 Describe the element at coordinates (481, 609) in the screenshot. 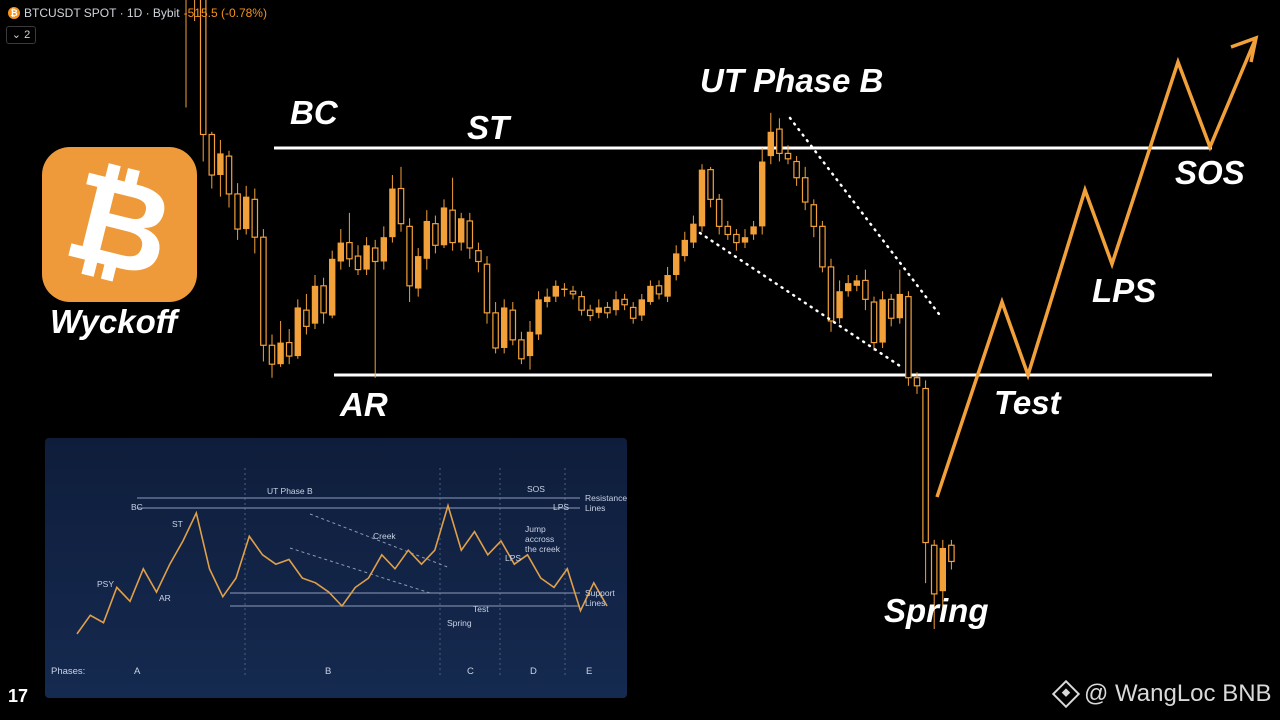

I see `inset-label: Test` at that location.